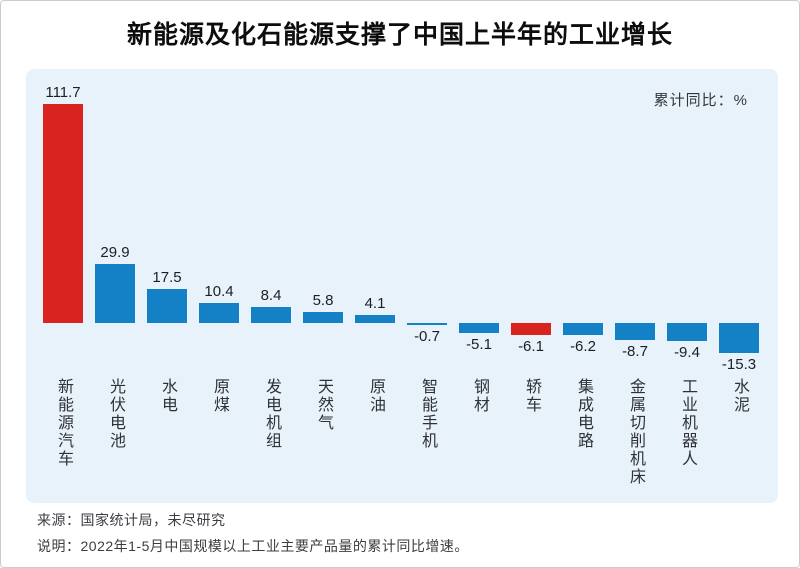  Describe the element at coordinates (167, 396) in the screenshot. I see `bar-category-label: 水电` at that location.